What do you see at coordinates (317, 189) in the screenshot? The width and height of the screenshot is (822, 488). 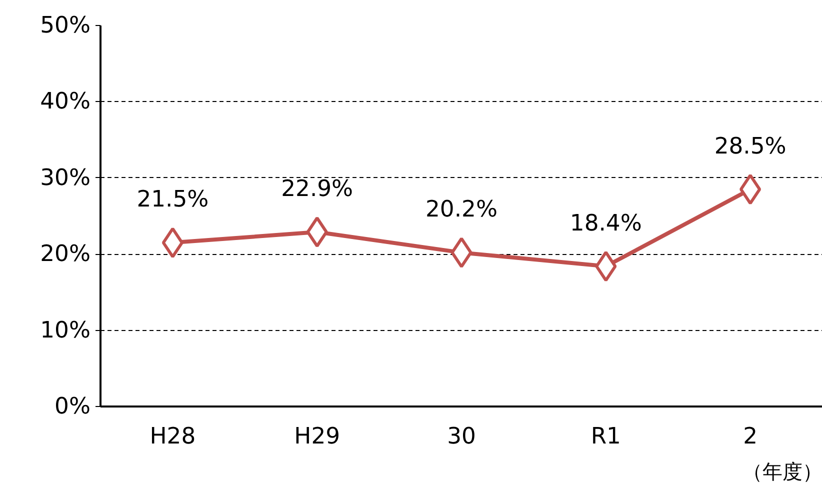 I see `text: 22.9%` at bounding box center [317, 189].